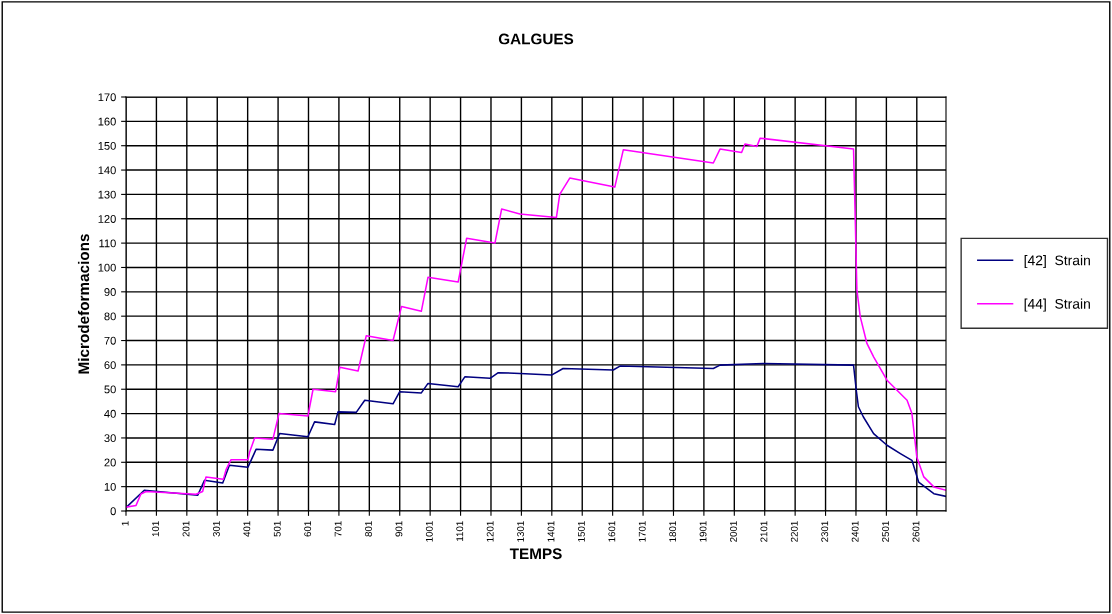 The height and width of the screenshot is (614, 1112). I want to click on x-tick-label: 801, so click(368, 529).